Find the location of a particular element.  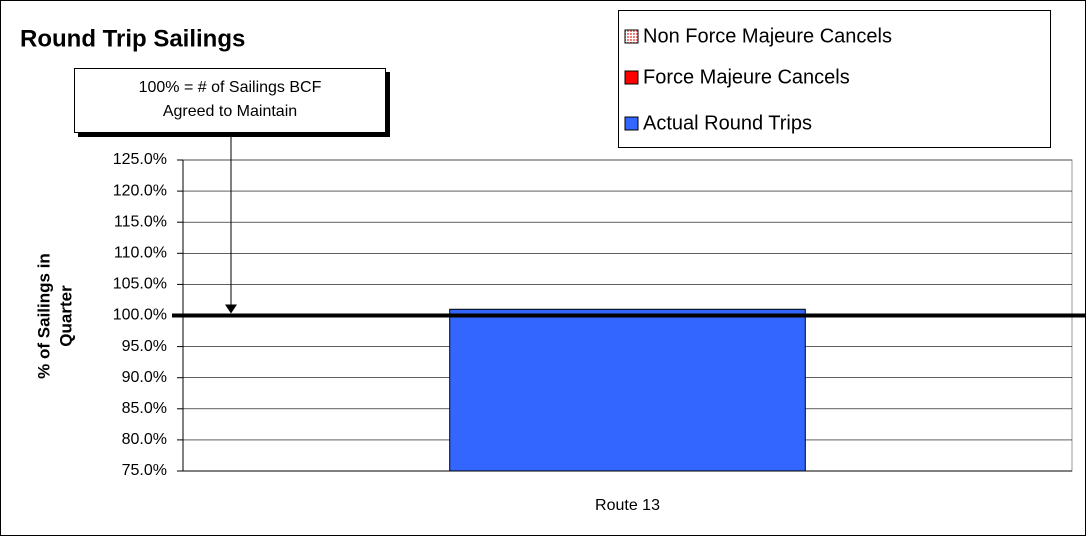

annotation-box is located at coordinates (230, 100).